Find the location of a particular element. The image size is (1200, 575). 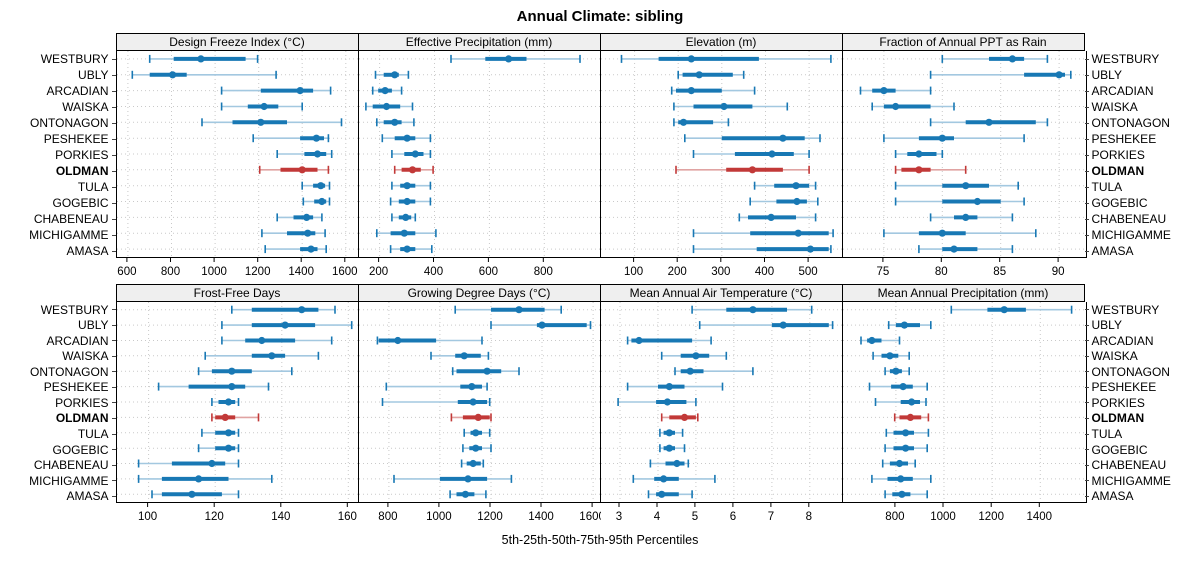

x-tick-label: 200 is located at coordinates (676, 272).